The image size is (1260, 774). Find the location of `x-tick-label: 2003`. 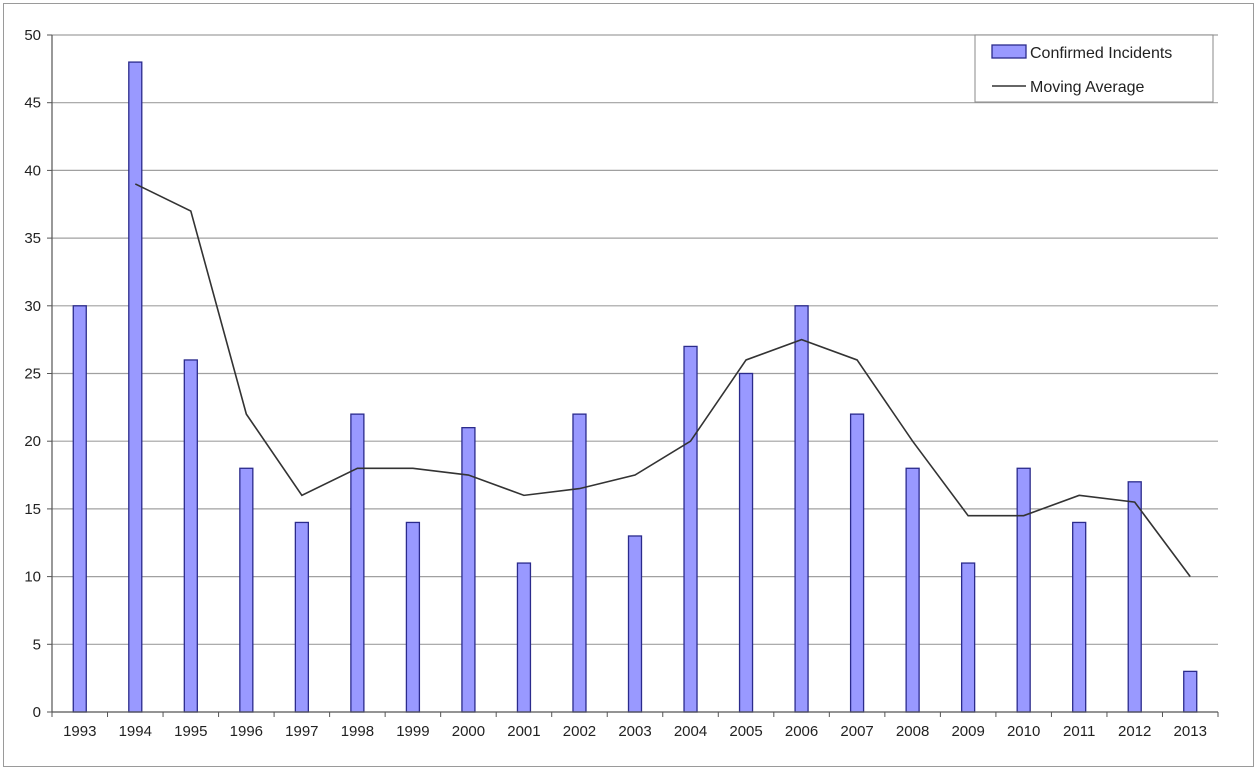

x-tick-label: 2003 is located at coordinates (634, 731).